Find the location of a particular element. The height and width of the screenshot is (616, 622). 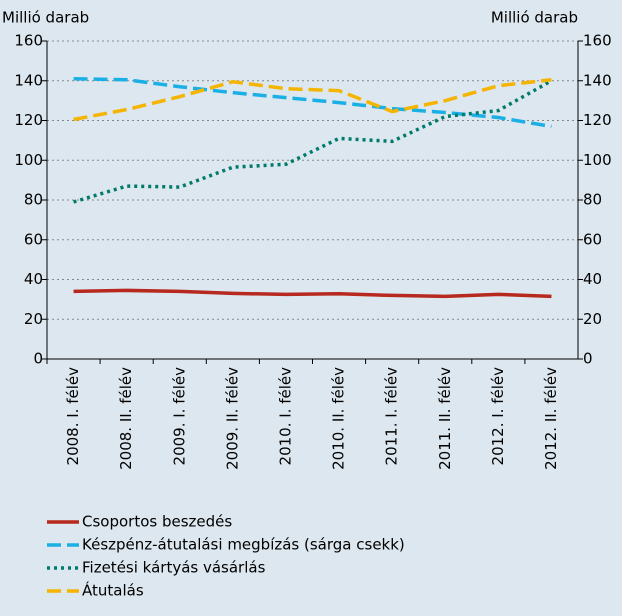

y-tick-label: 40 is located at coordinates (33, 279).